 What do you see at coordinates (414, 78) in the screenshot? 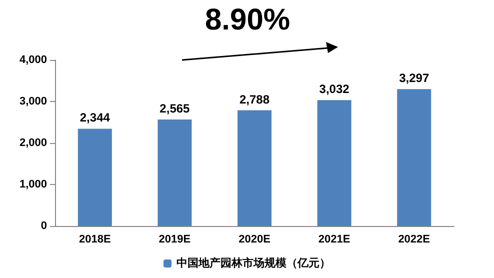
I see `data-label: 3,297` at bounding box center [414, 78].